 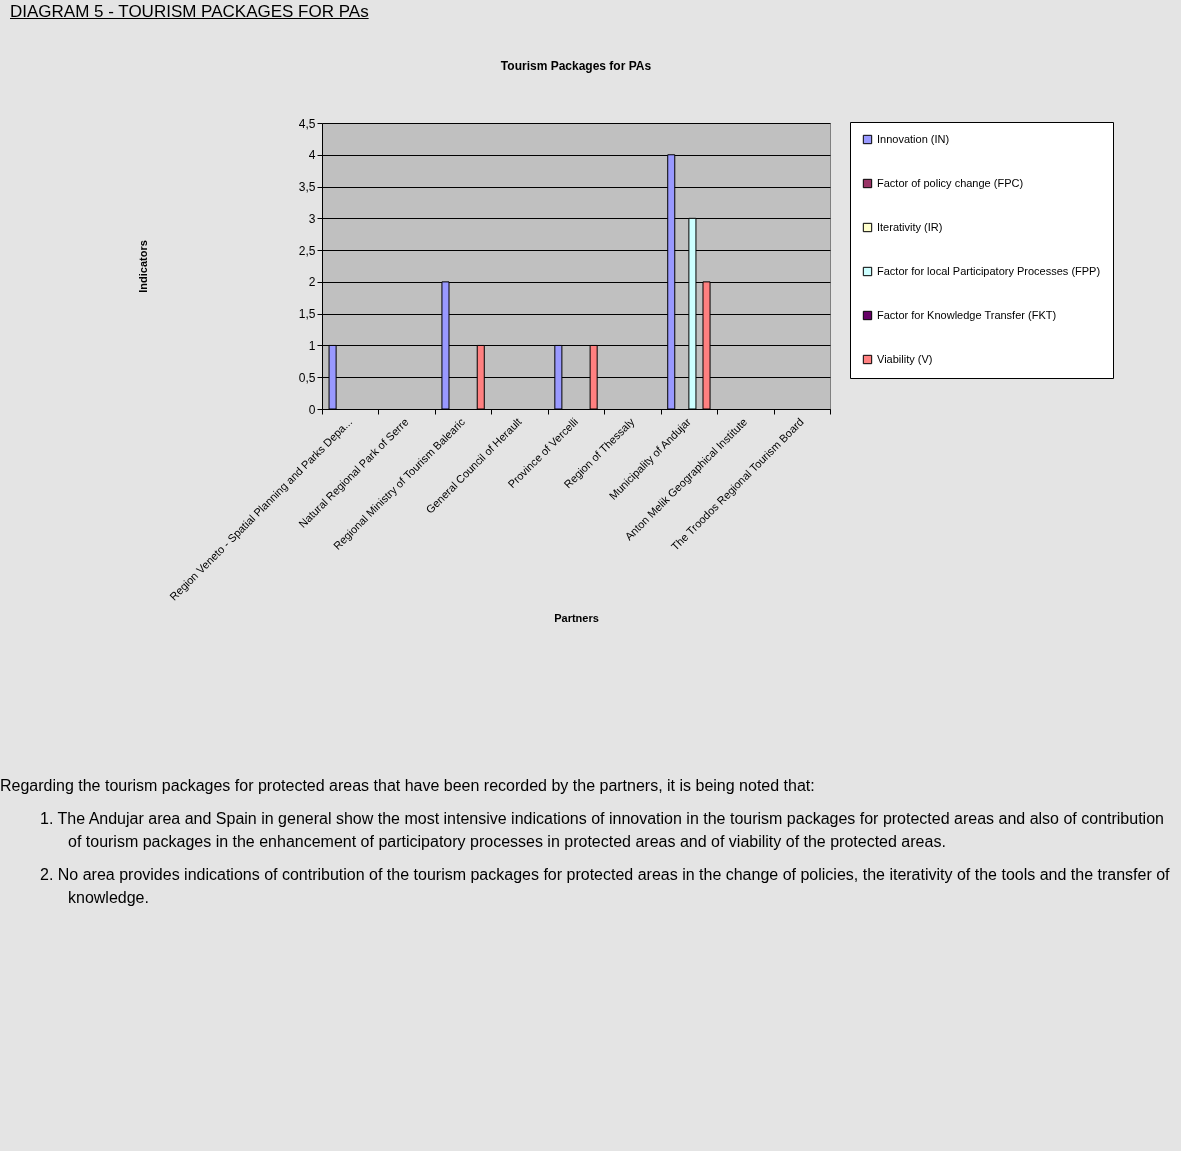 What do you see at coordinates (312, 409) in the screenshot?
I see `y-tick-label: 0` at bounding box center [312, 409].